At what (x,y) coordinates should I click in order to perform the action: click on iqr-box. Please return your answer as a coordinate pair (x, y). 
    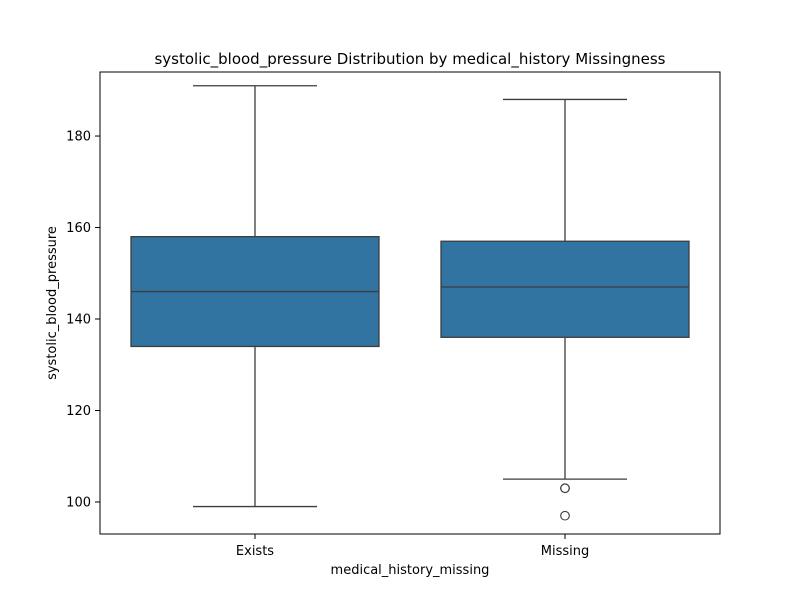
    Looking at the image, I should click on (565, 289).